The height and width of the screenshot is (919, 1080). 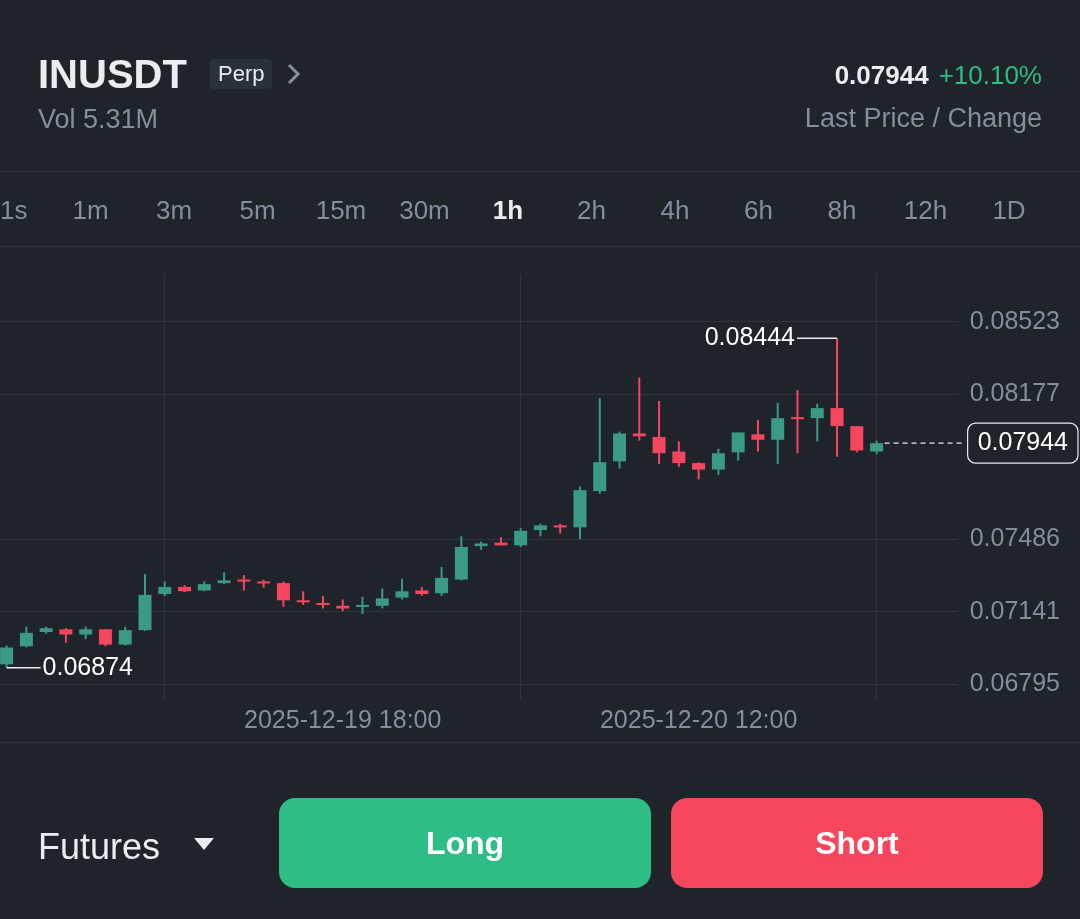 What do you see at coordinates (1015, 392) in the screenshot?
I see `y-tick-label: 0.08177` at bounding box center [1015, 392].